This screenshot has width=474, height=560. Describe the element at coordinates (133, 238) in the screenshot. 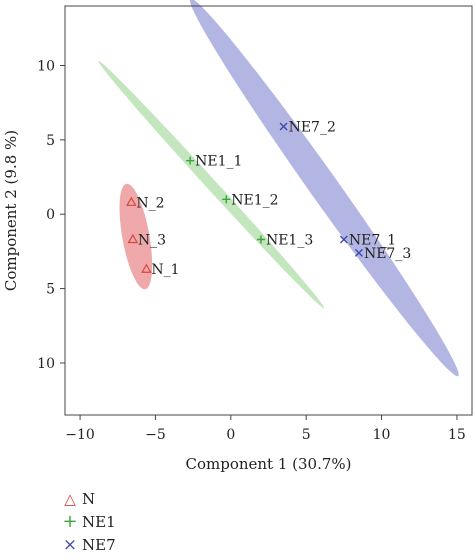

I see `point-n-3-marker` at that location.